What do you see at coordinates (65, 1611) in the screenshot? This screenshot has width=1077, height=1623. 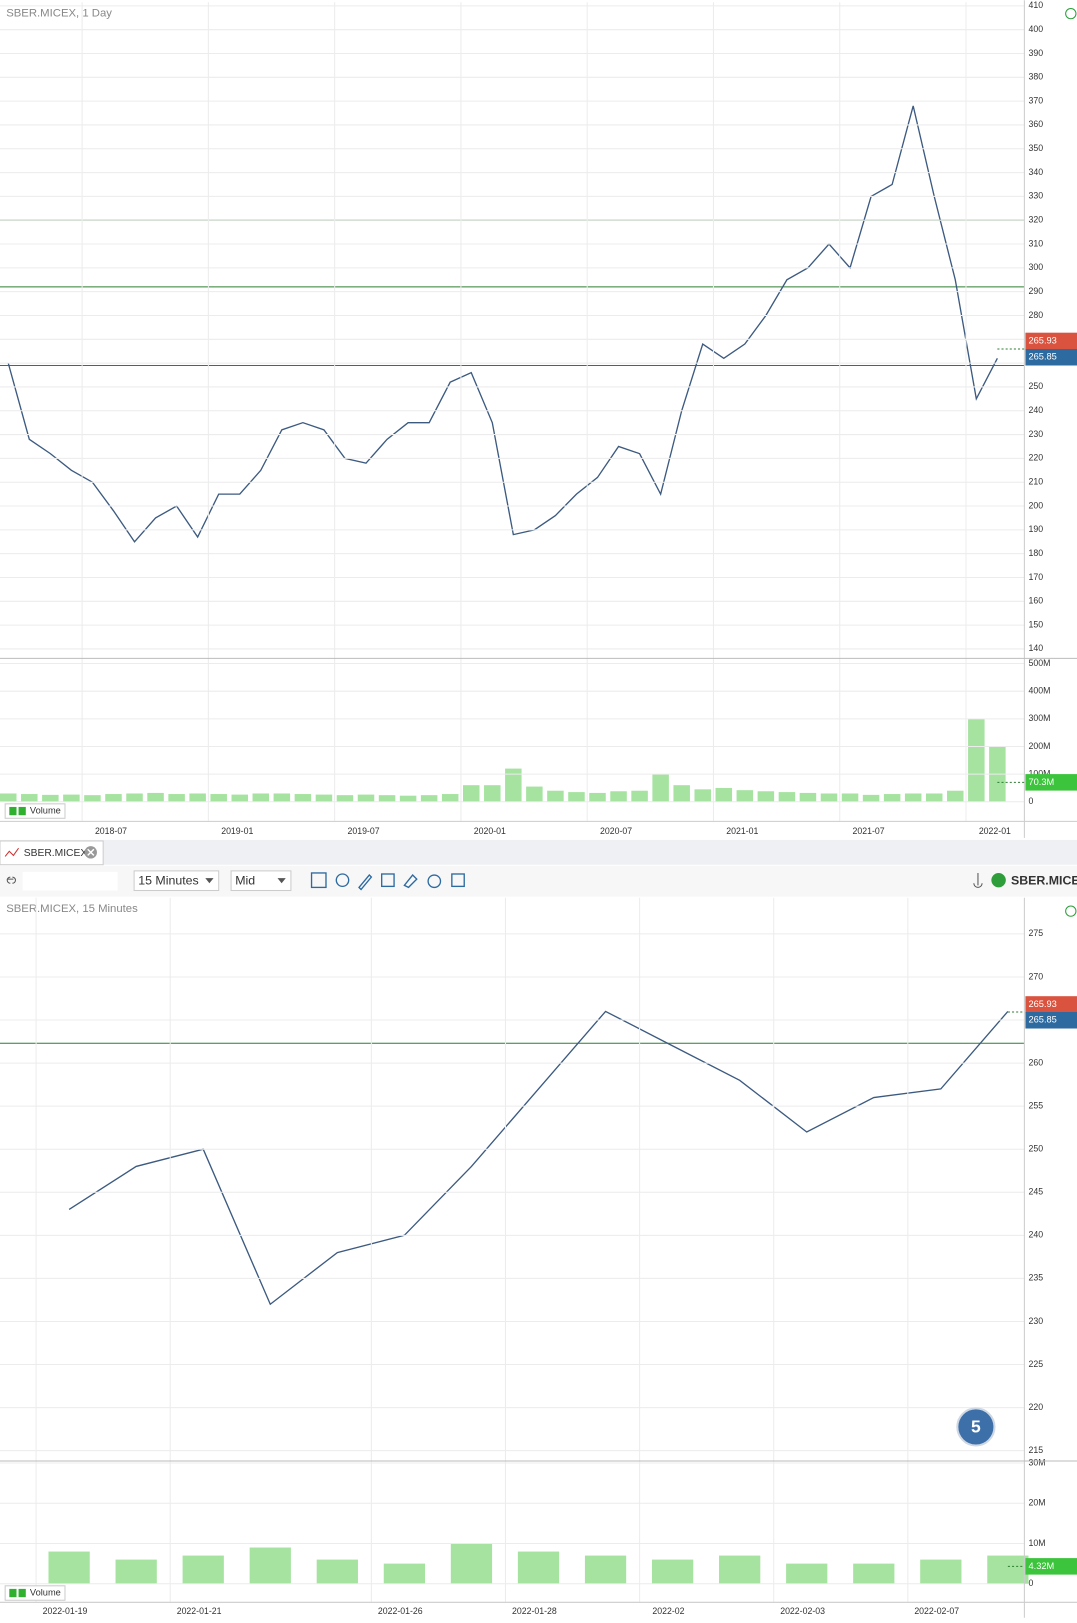 I see `x-tick-label: 2022-01-19` at bounding box center [65, 1611].